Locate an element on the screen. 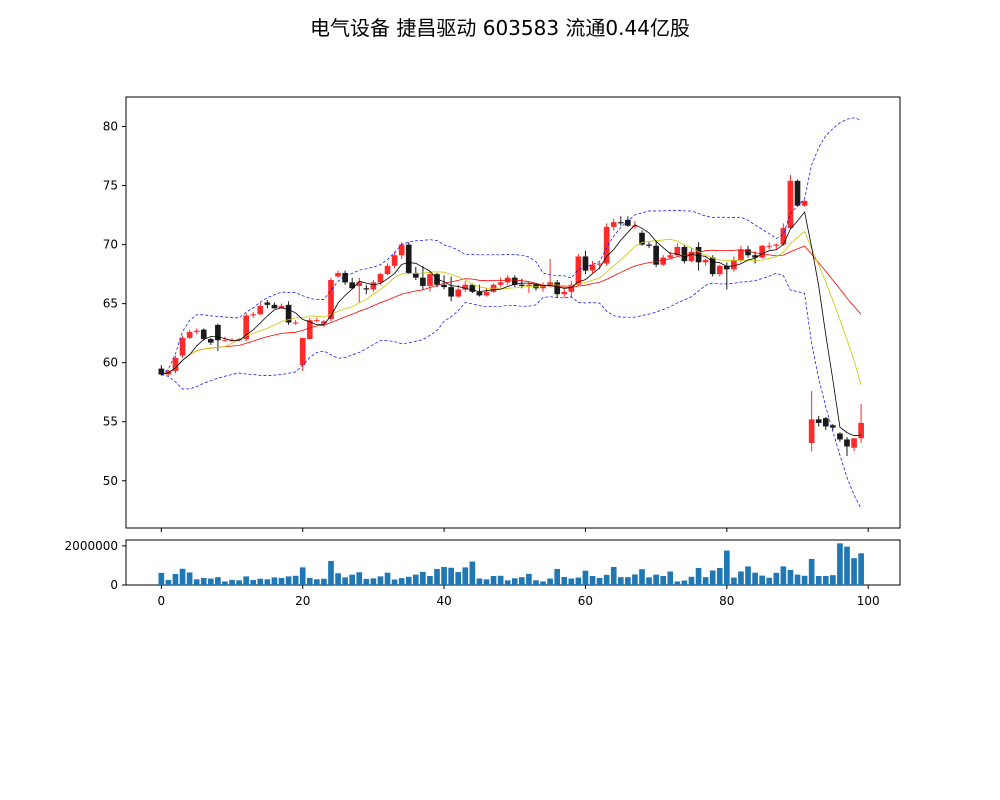 The height and width of the screenshot is (800, 1000). ma-mid-line is located at coordinates (511, 308).